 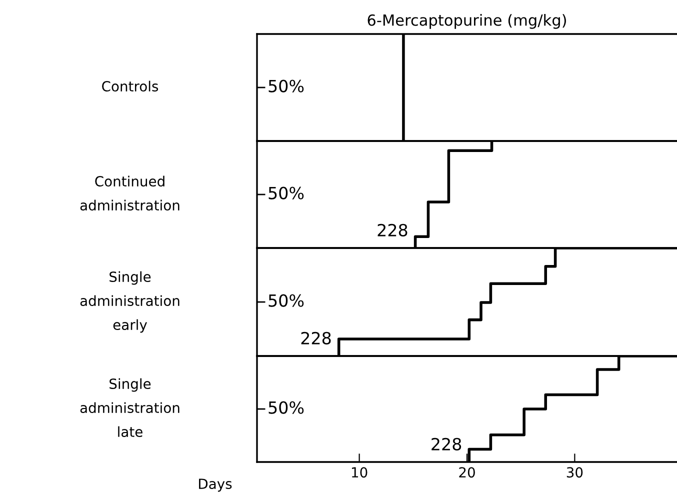 I want to click on y-axis-title: Continued administration, so click(x=130, y=193).